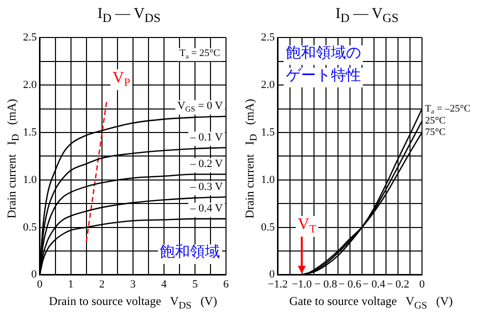 This screenshot has height=320, width=477. What do you see at coordinates (278, 284) in the screenshot?
I see `x-tick-label: −1.2` at bounding box center [278, 284].